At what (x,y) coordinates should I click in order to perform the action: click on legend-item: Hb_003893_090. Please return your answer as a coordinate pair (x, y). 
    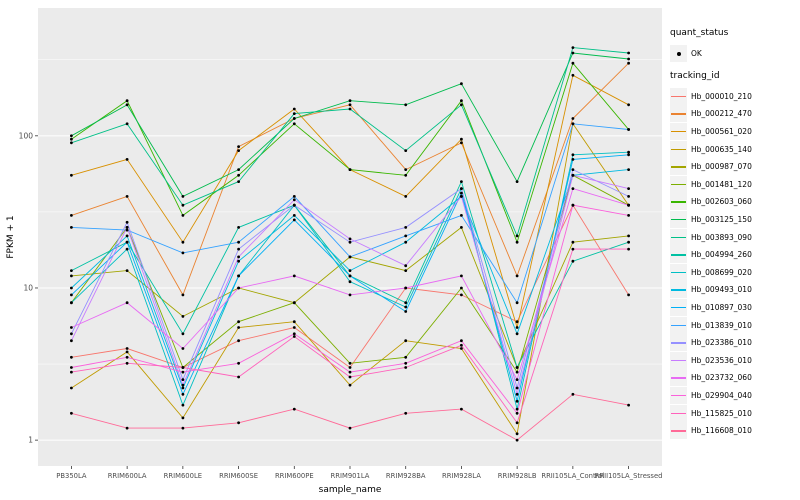
    Looking at the image, I should click on (734, 237).